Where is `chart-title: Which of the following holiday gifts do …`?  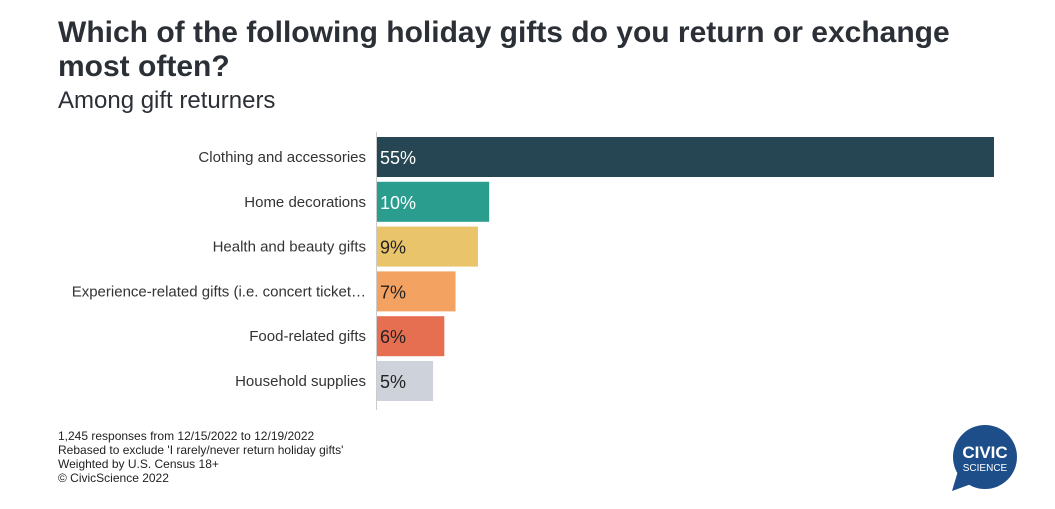 chart-title: Which of the following holiday gifts do … is located at coordinates (504, 49).